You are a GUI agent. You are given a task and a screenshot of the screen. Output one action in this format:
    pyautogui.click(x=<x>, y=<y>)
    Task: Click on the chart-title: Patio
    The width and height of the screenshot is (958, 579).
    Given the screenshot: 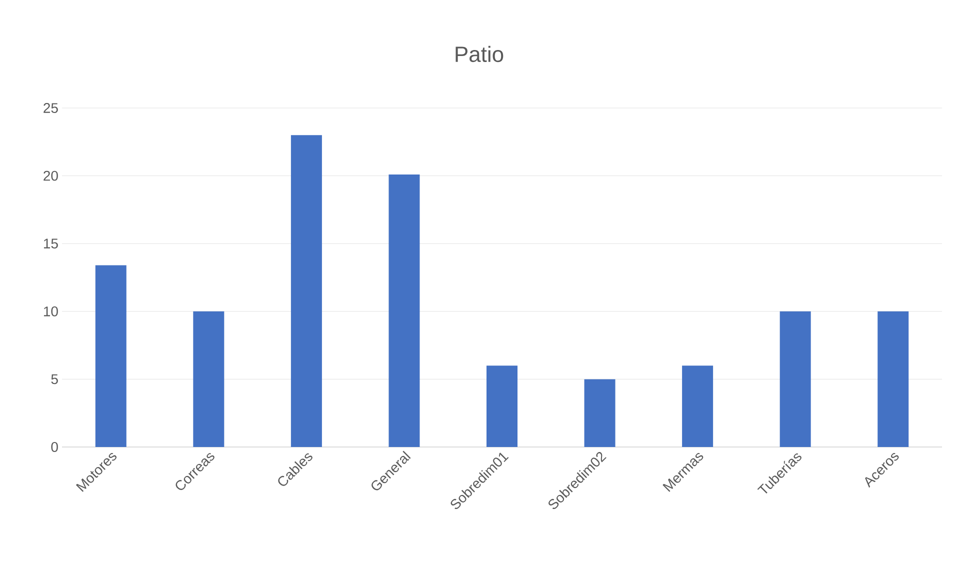 What is the action you would take?
    pyautogui.click(x=480, y=54)
    